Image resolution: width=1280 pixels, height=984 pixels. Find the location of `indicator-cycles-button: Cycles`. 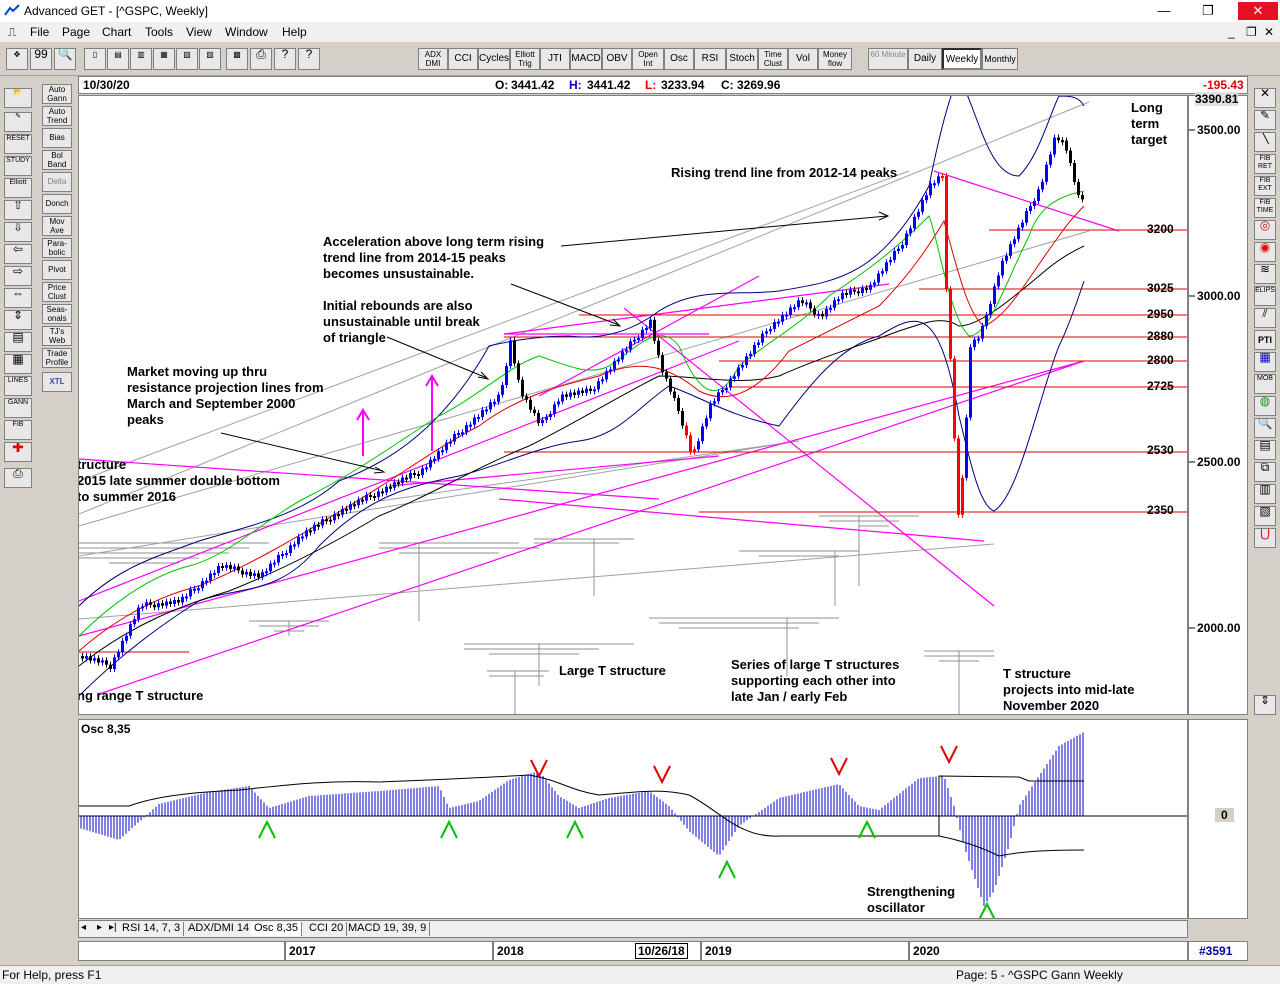

indicator-cycles-button: Cycles is located at coordinates (494, 59).